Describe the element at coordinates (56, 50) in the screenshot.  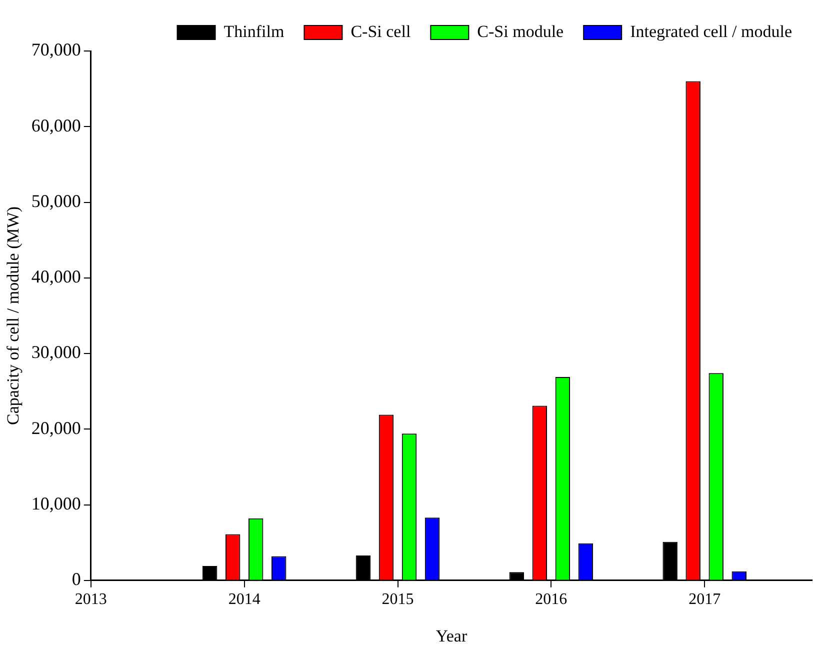
I see `y-tick-label: 70,000` at that location.